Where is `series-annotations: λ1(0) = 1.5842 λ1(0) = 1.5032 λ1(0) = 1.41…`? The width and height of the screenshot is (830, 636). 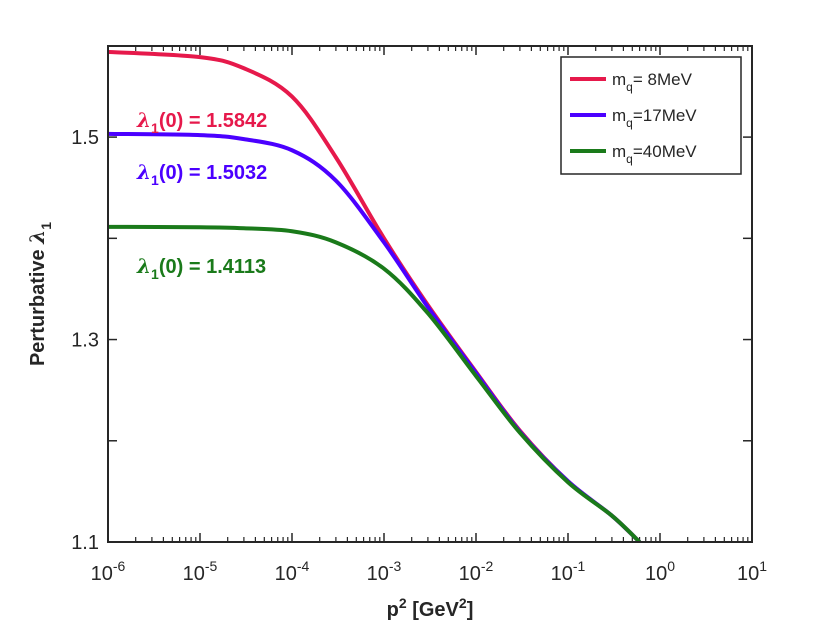
series-annotations: λ1(0) = 1.5842 λ1(0) = 1.5032 λ1(0) = 1.41… is located at coordinates (201, 195).